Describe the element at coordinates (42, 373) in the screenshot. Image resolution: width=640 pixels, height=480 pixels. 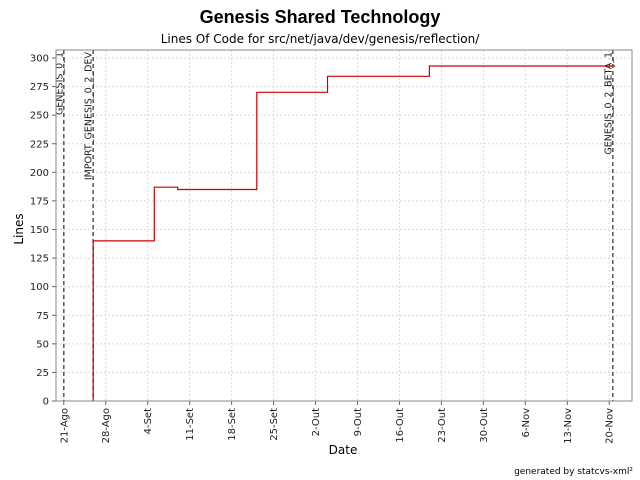
I see `y-tick-label: 25` at that location.